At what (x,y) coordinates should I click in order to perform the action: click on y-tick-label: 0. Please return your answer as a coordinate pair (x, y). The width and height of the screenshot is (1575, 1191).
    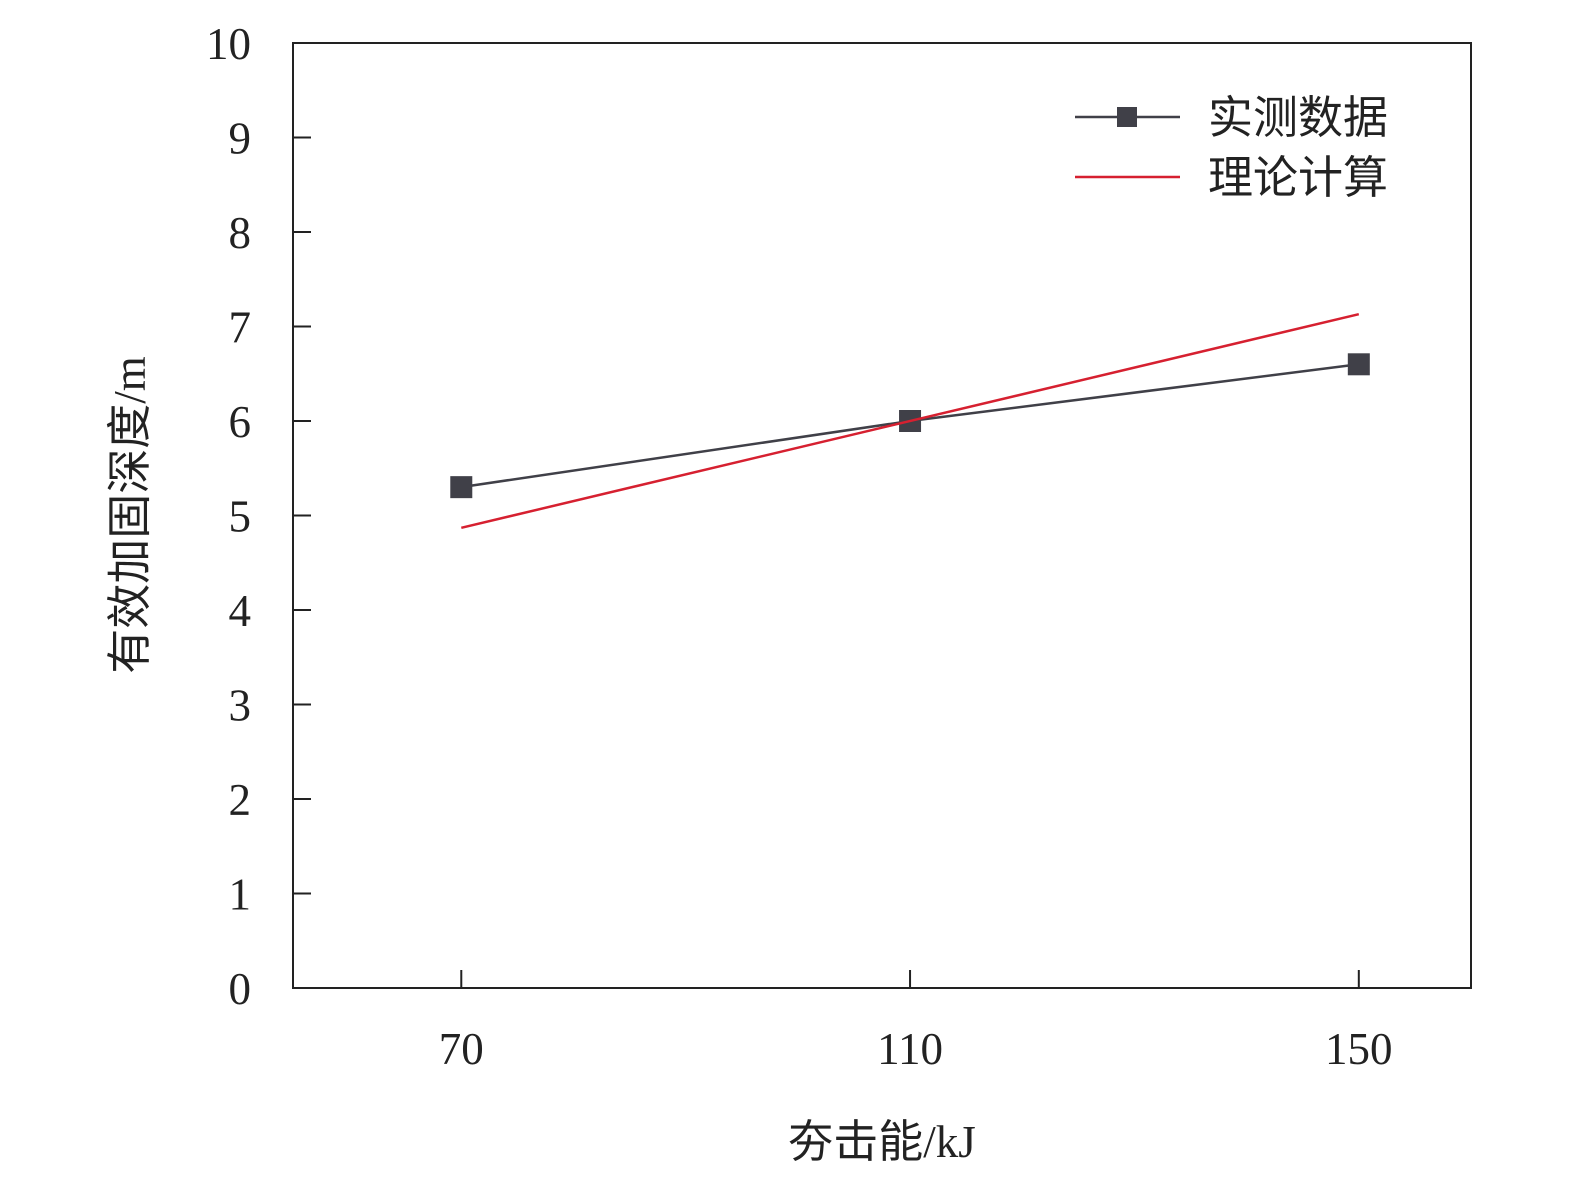
    Looking at the image, I should click on (240, 989).